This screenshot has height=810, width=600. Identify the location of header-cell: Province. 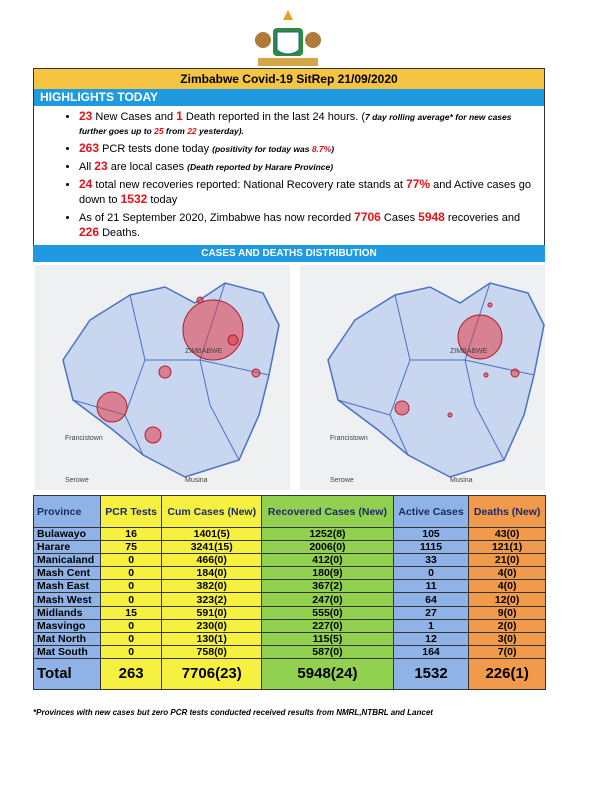
(67, 511).